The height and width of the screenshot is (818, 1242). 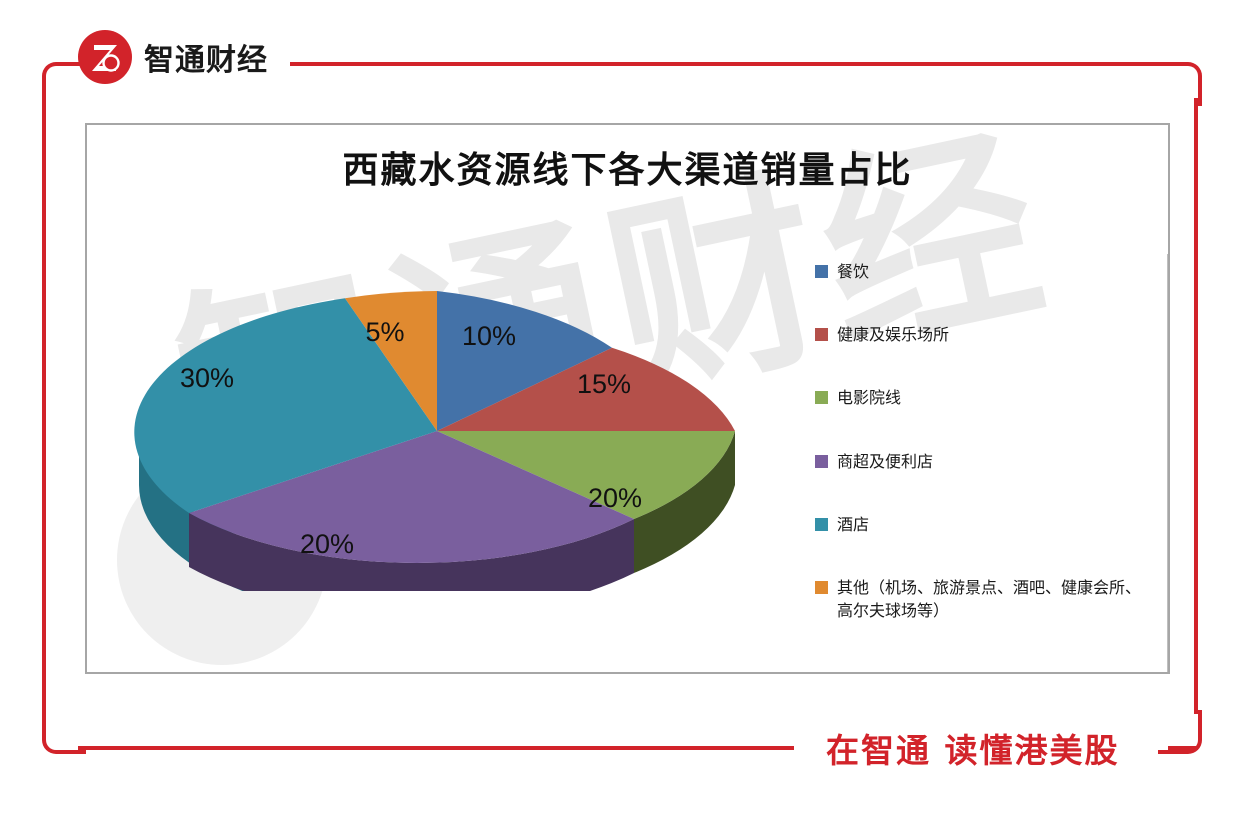 I want to click on legend-label: 电影院线, so click(x=869, y=398).